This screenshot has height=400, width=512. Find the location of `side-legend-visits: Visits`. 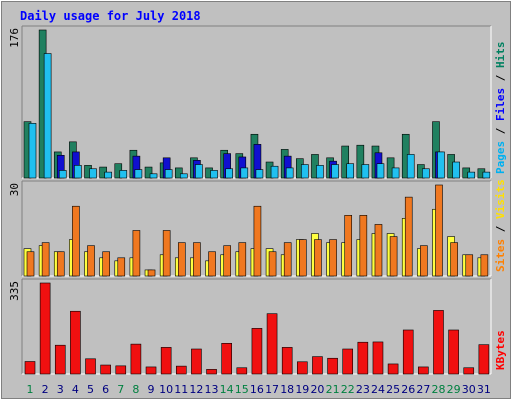

side-legend-visits: Visits is located at coordinates (500, 199).